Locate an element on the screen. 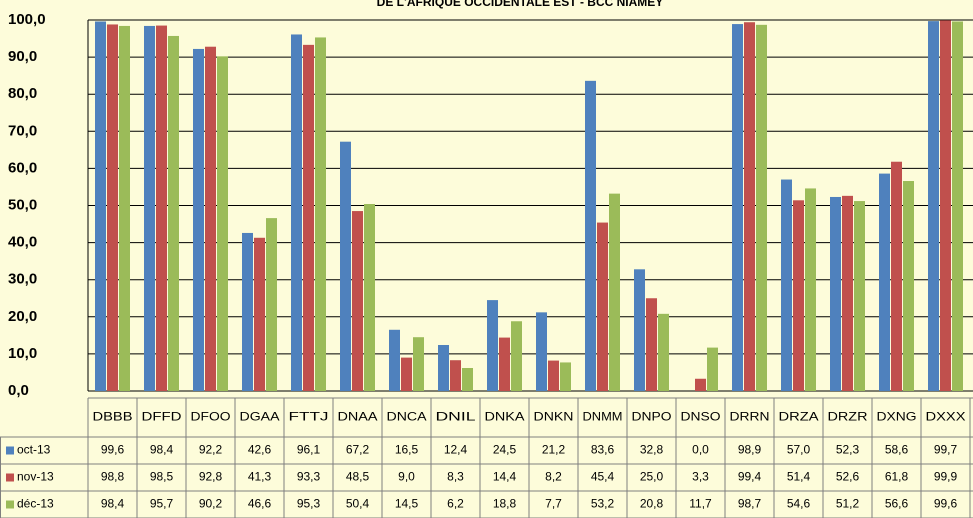 This screenshot has width=973, height=518. data-label: 46,6 is located at coordinates (260, 504).